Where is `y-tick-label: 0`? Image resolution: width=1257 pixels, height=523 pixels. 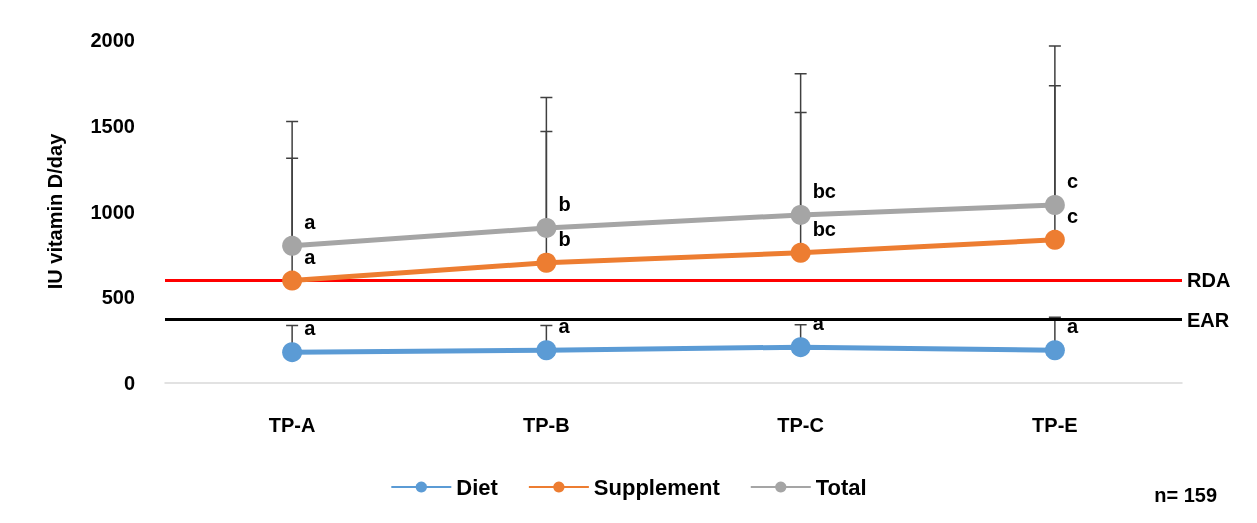 y-tick-label: 0 is located at coordinates (129, 383).